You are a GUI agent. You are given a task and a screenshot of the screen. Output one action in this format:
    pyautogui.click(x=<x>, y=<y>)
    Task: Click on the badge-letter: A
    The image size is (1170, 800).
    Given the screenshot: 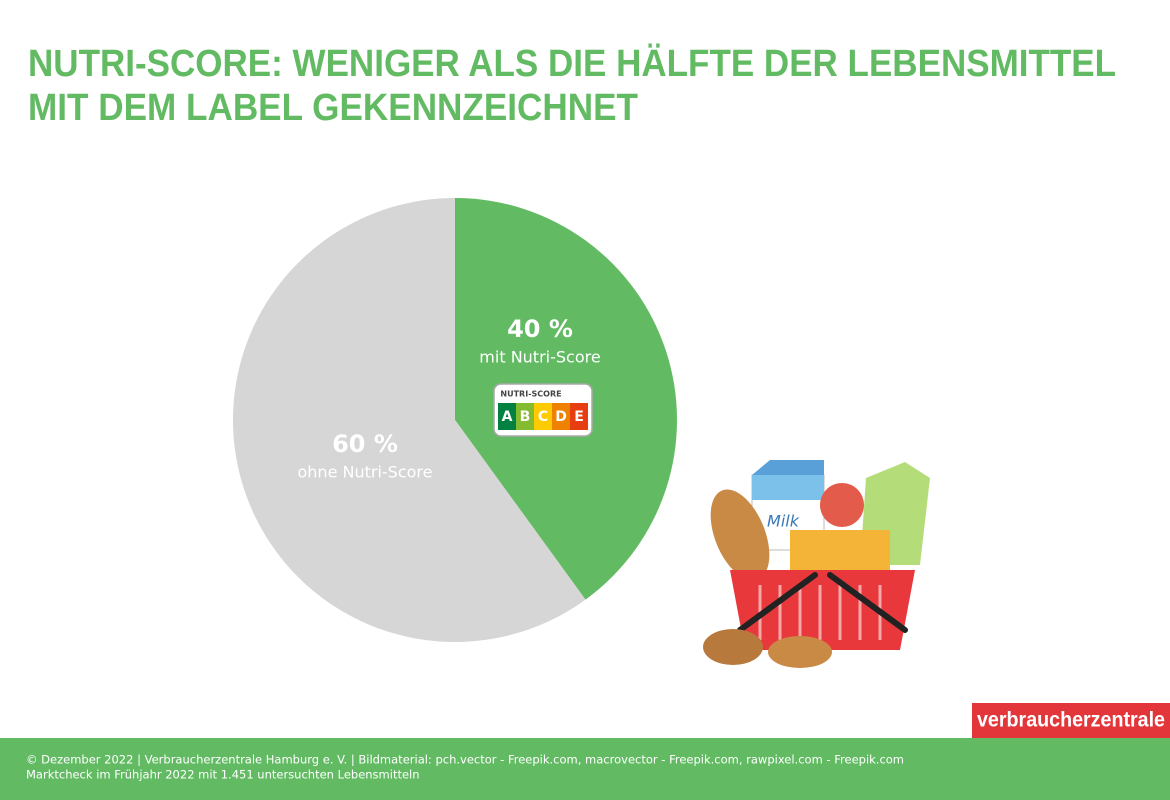 What is the action you would take?
    pyautogui.click(x=507, y=417)
    